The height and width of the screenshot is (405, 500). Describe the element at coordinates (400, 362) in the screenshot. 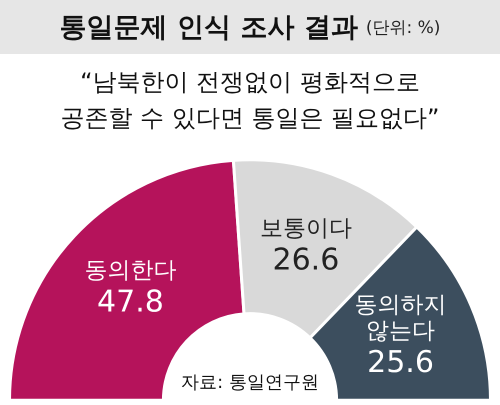

I see `data-label: 25.6` at that location.